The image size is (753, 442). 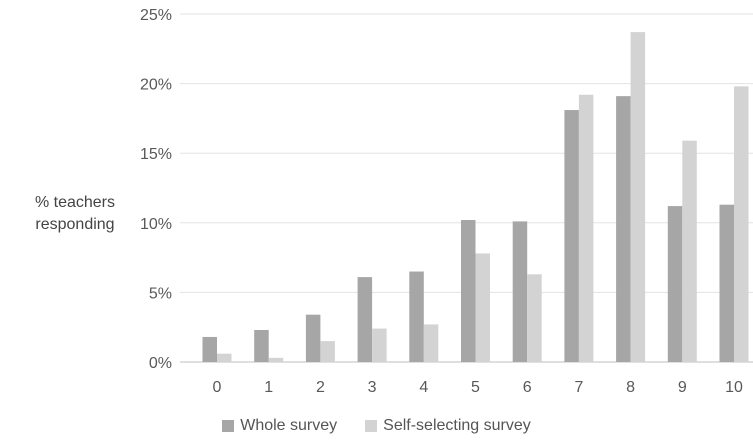 I want to click on x-tick-label-9: 9, so click(x=682, y=387).